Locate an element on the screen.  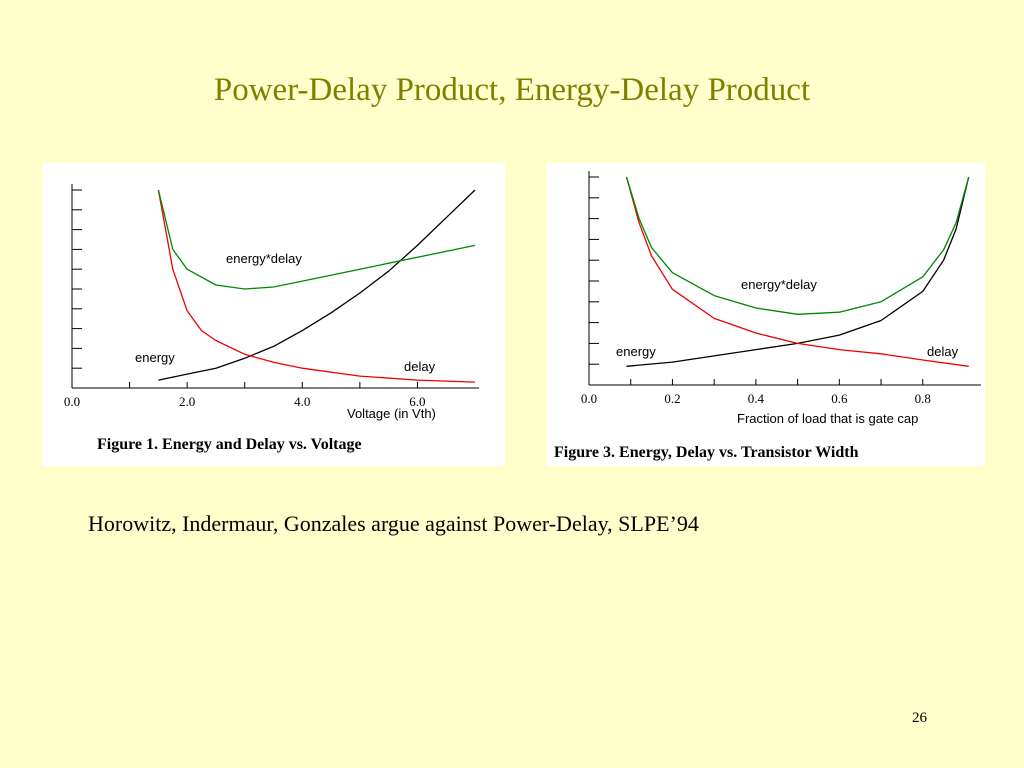
x-tick-label: 2.0 is located at coordinates (187, 401).